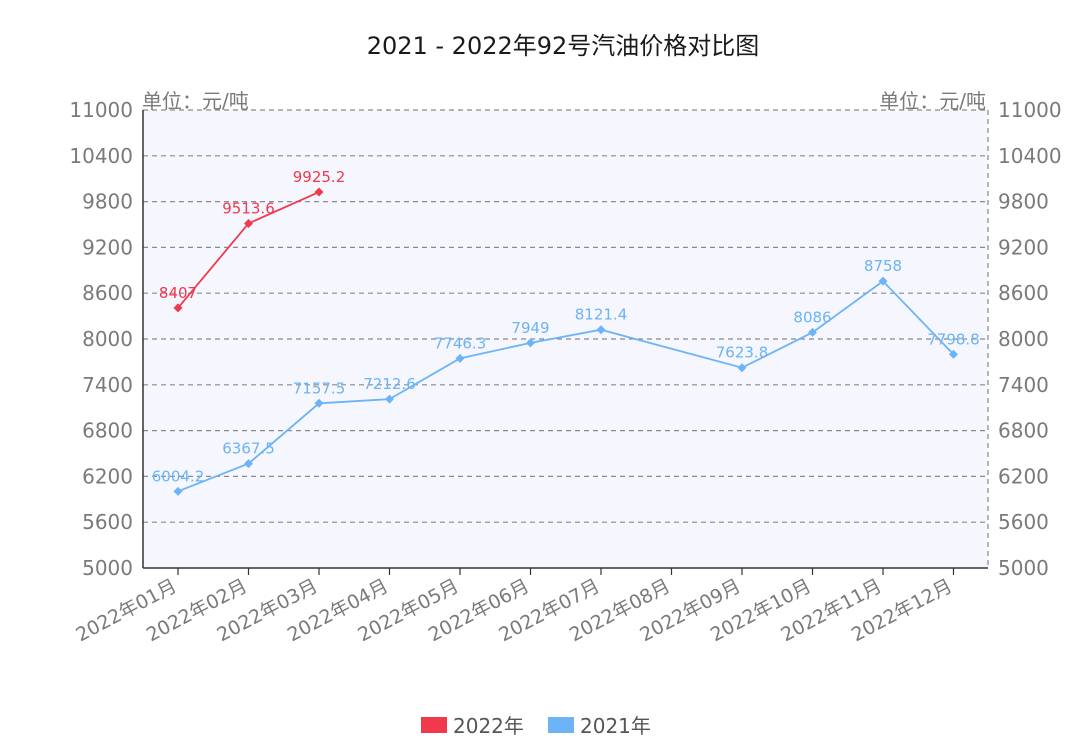  What do you see at coordinates (101, 110) in the screenshot?
I see `y-tick-label-left: 11000` at bounding box center [101, 110].